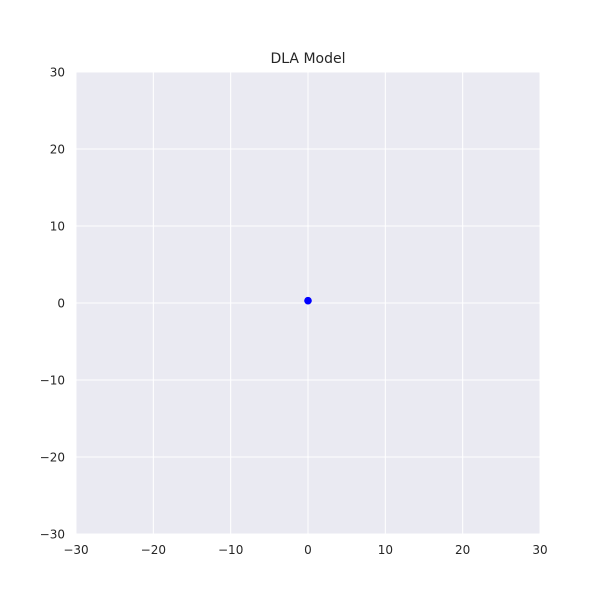 The image size is (600, 600). What do you see at coordinates (462, 550) in the screenshot?
I see `x-tick-label: 20` at bounding box center [462, 550].